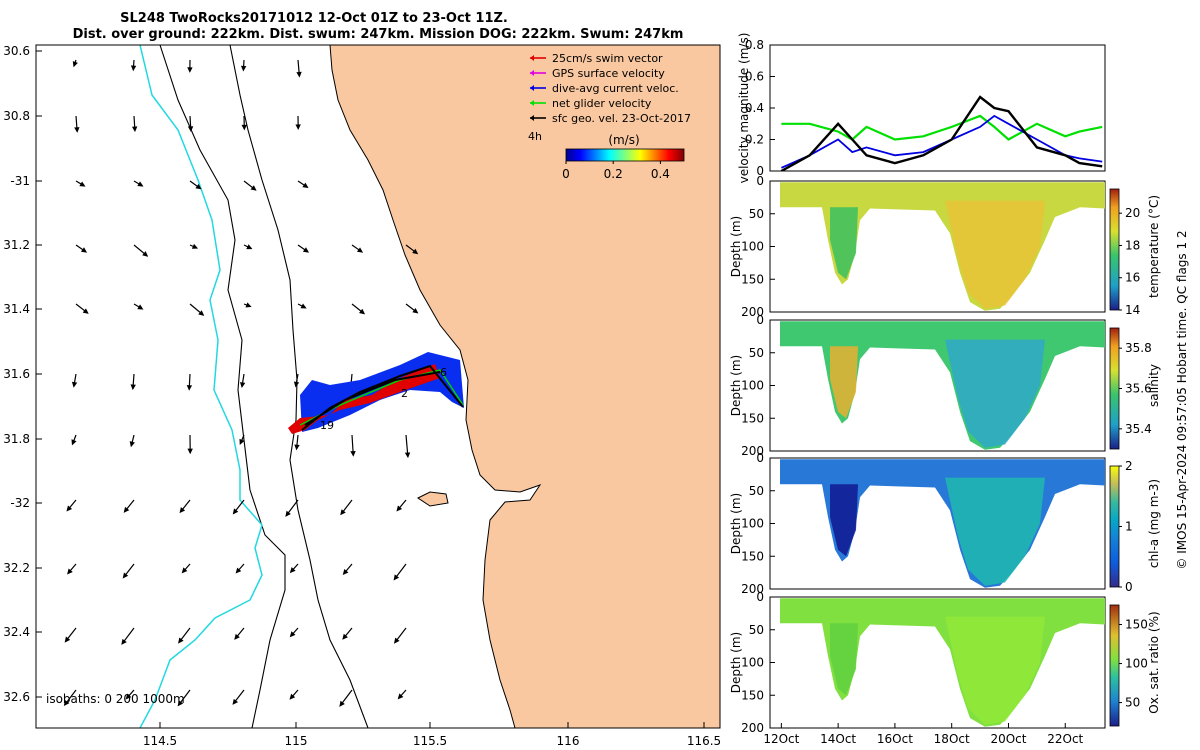  What do you see at coordinates (1129, 466) in the screenshot?
I see `colorbar-tick: 2` at bounding box center [1129, 466].